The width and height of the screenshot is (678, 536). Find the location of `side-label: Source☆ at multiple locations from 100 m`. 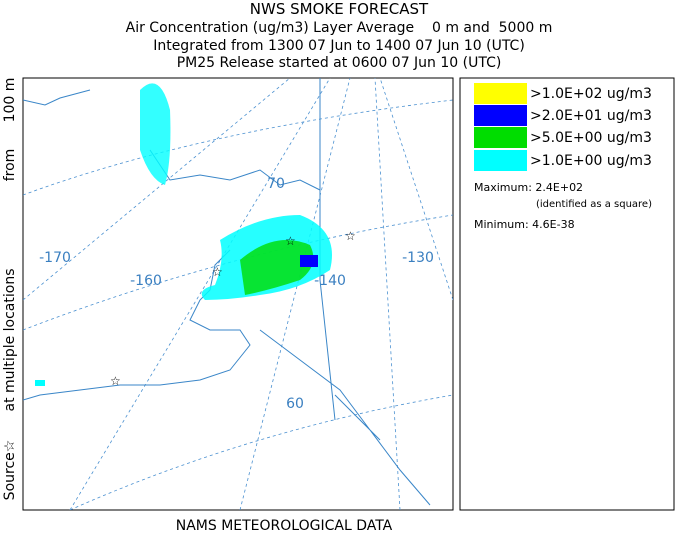

side-label: Source☆ at multiple locations from 100 m is located at coordinates (10, 289).